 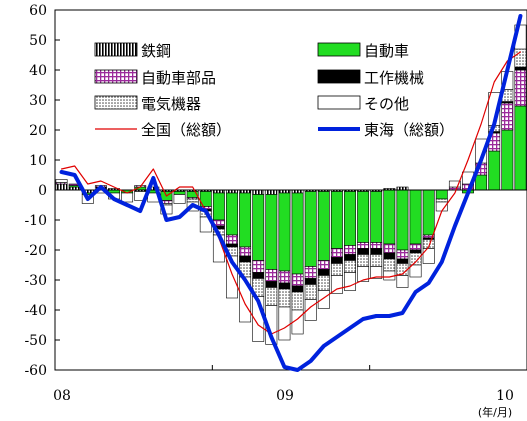 What do you see at coordinates (495, 412) in the screenshot?
I see `x-unit-label: (年/月)` at bounding box center [495, 412].